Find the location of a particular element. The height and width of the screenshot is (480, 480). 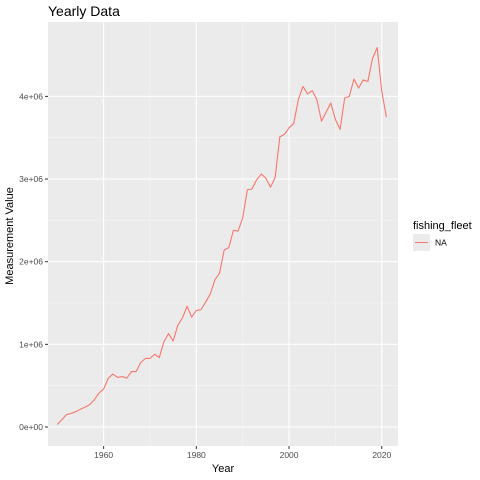

y-axis: 0e+00 1e+06 2e+06 3e+06 4e+06 is located at coordinates (33, 261).